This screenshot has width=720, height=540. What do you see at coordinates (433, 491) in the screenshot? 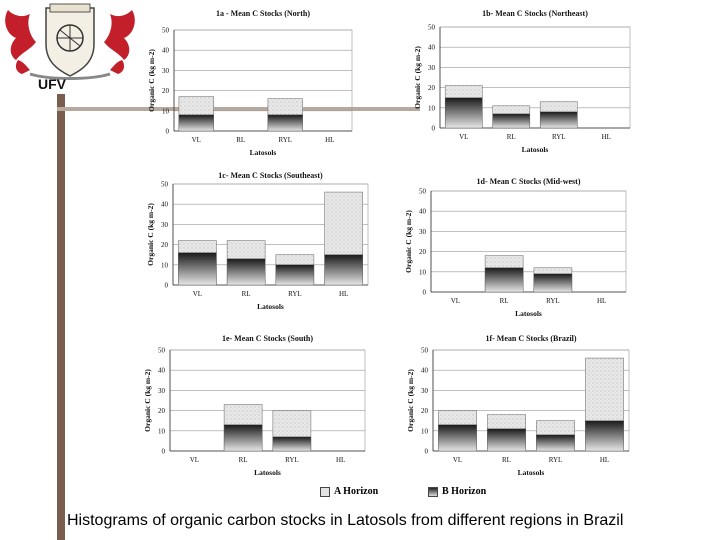
I see `legend-swatch-b` at bounding box center [433, 491].